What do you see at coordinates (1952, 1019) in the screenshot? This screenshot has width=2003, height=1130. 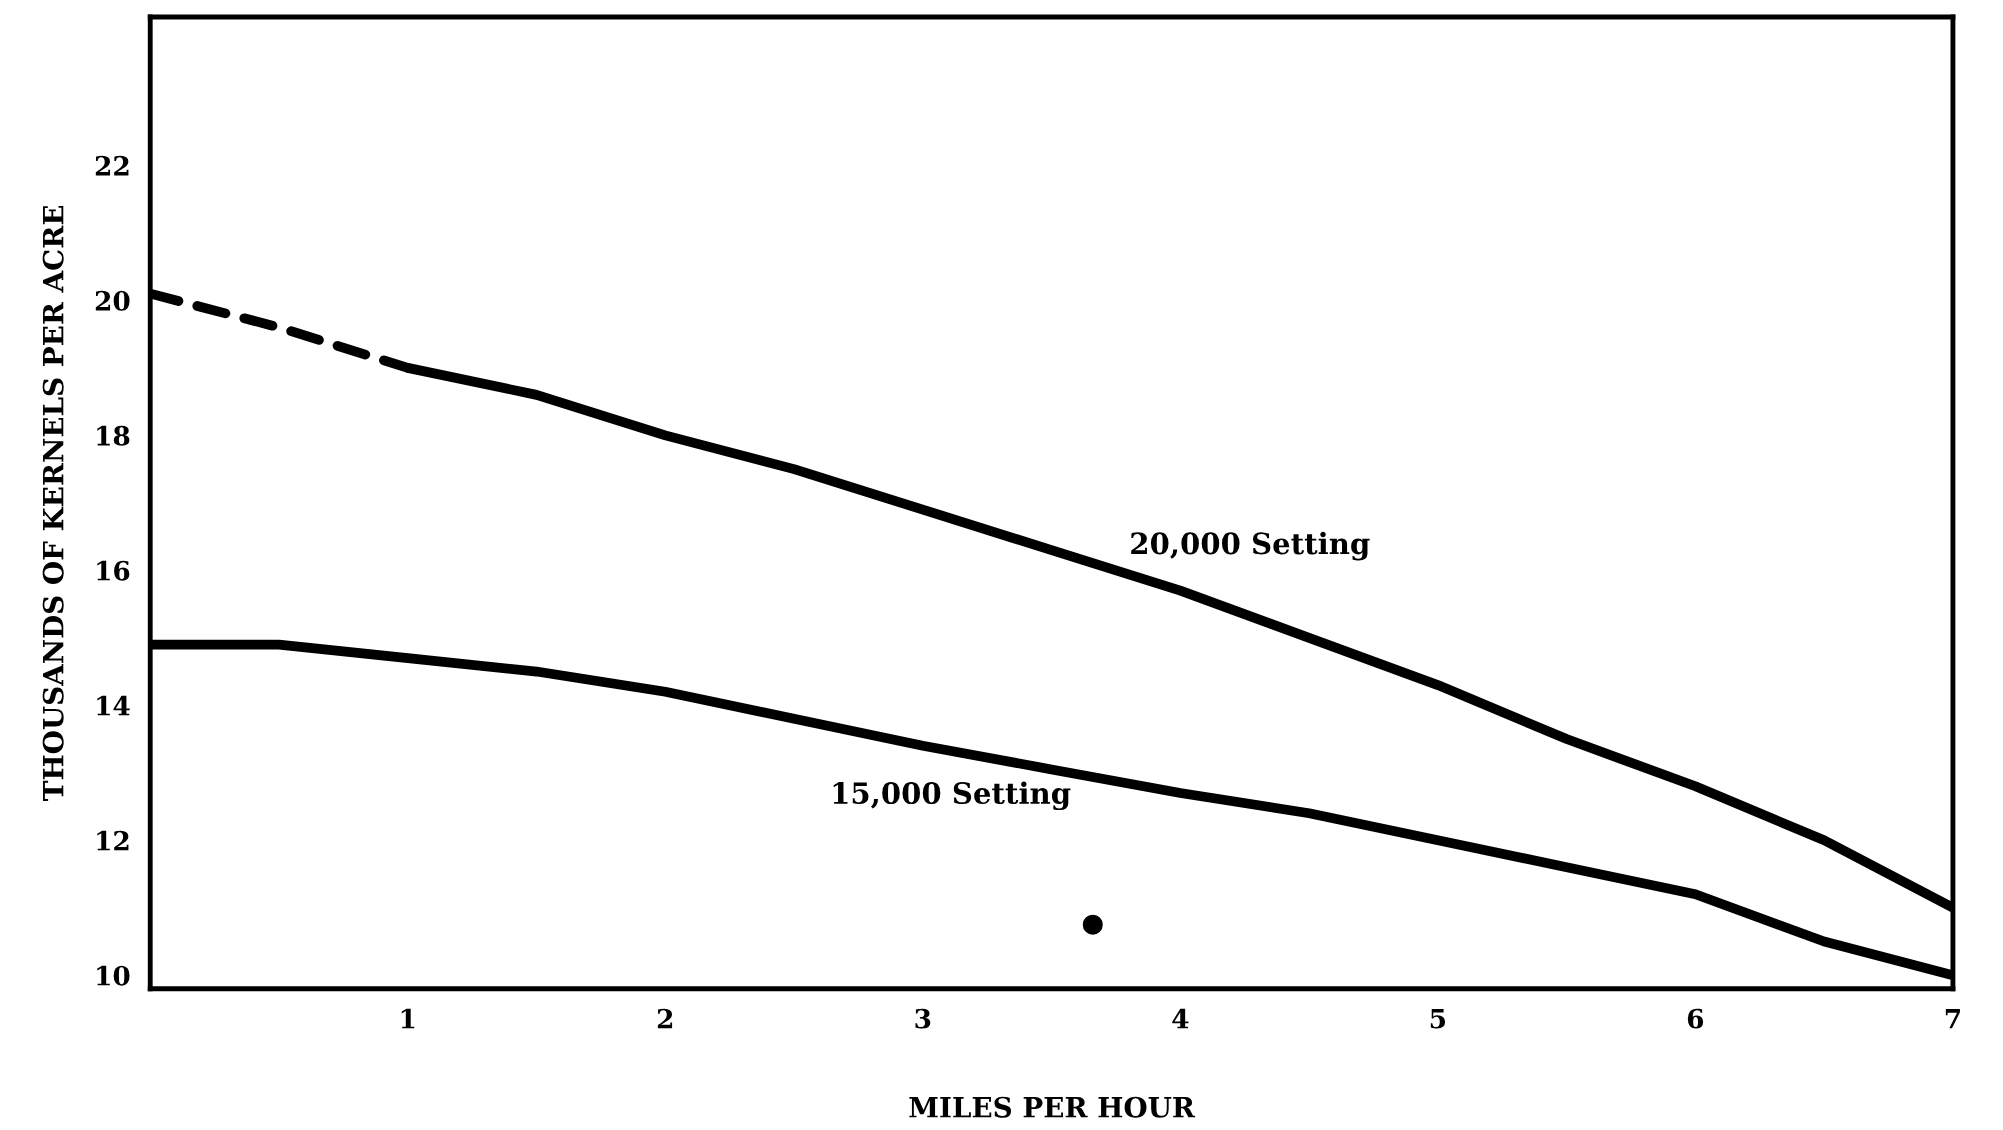 I see `x-tick-label: 7` at bounding box center [1952, 1019].